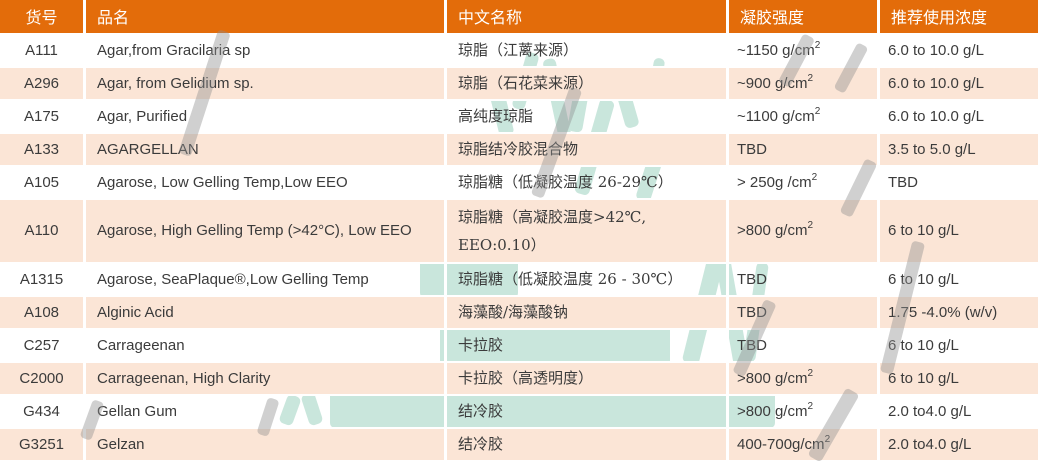 The width and height of the screenshot is (1038, 461). What do you see at coordinates (266, 181) in the screenshot?
I see `cell-product-name: Agarose, Low Gelling Temp,Low EEO` at bounding box center [266, 181].